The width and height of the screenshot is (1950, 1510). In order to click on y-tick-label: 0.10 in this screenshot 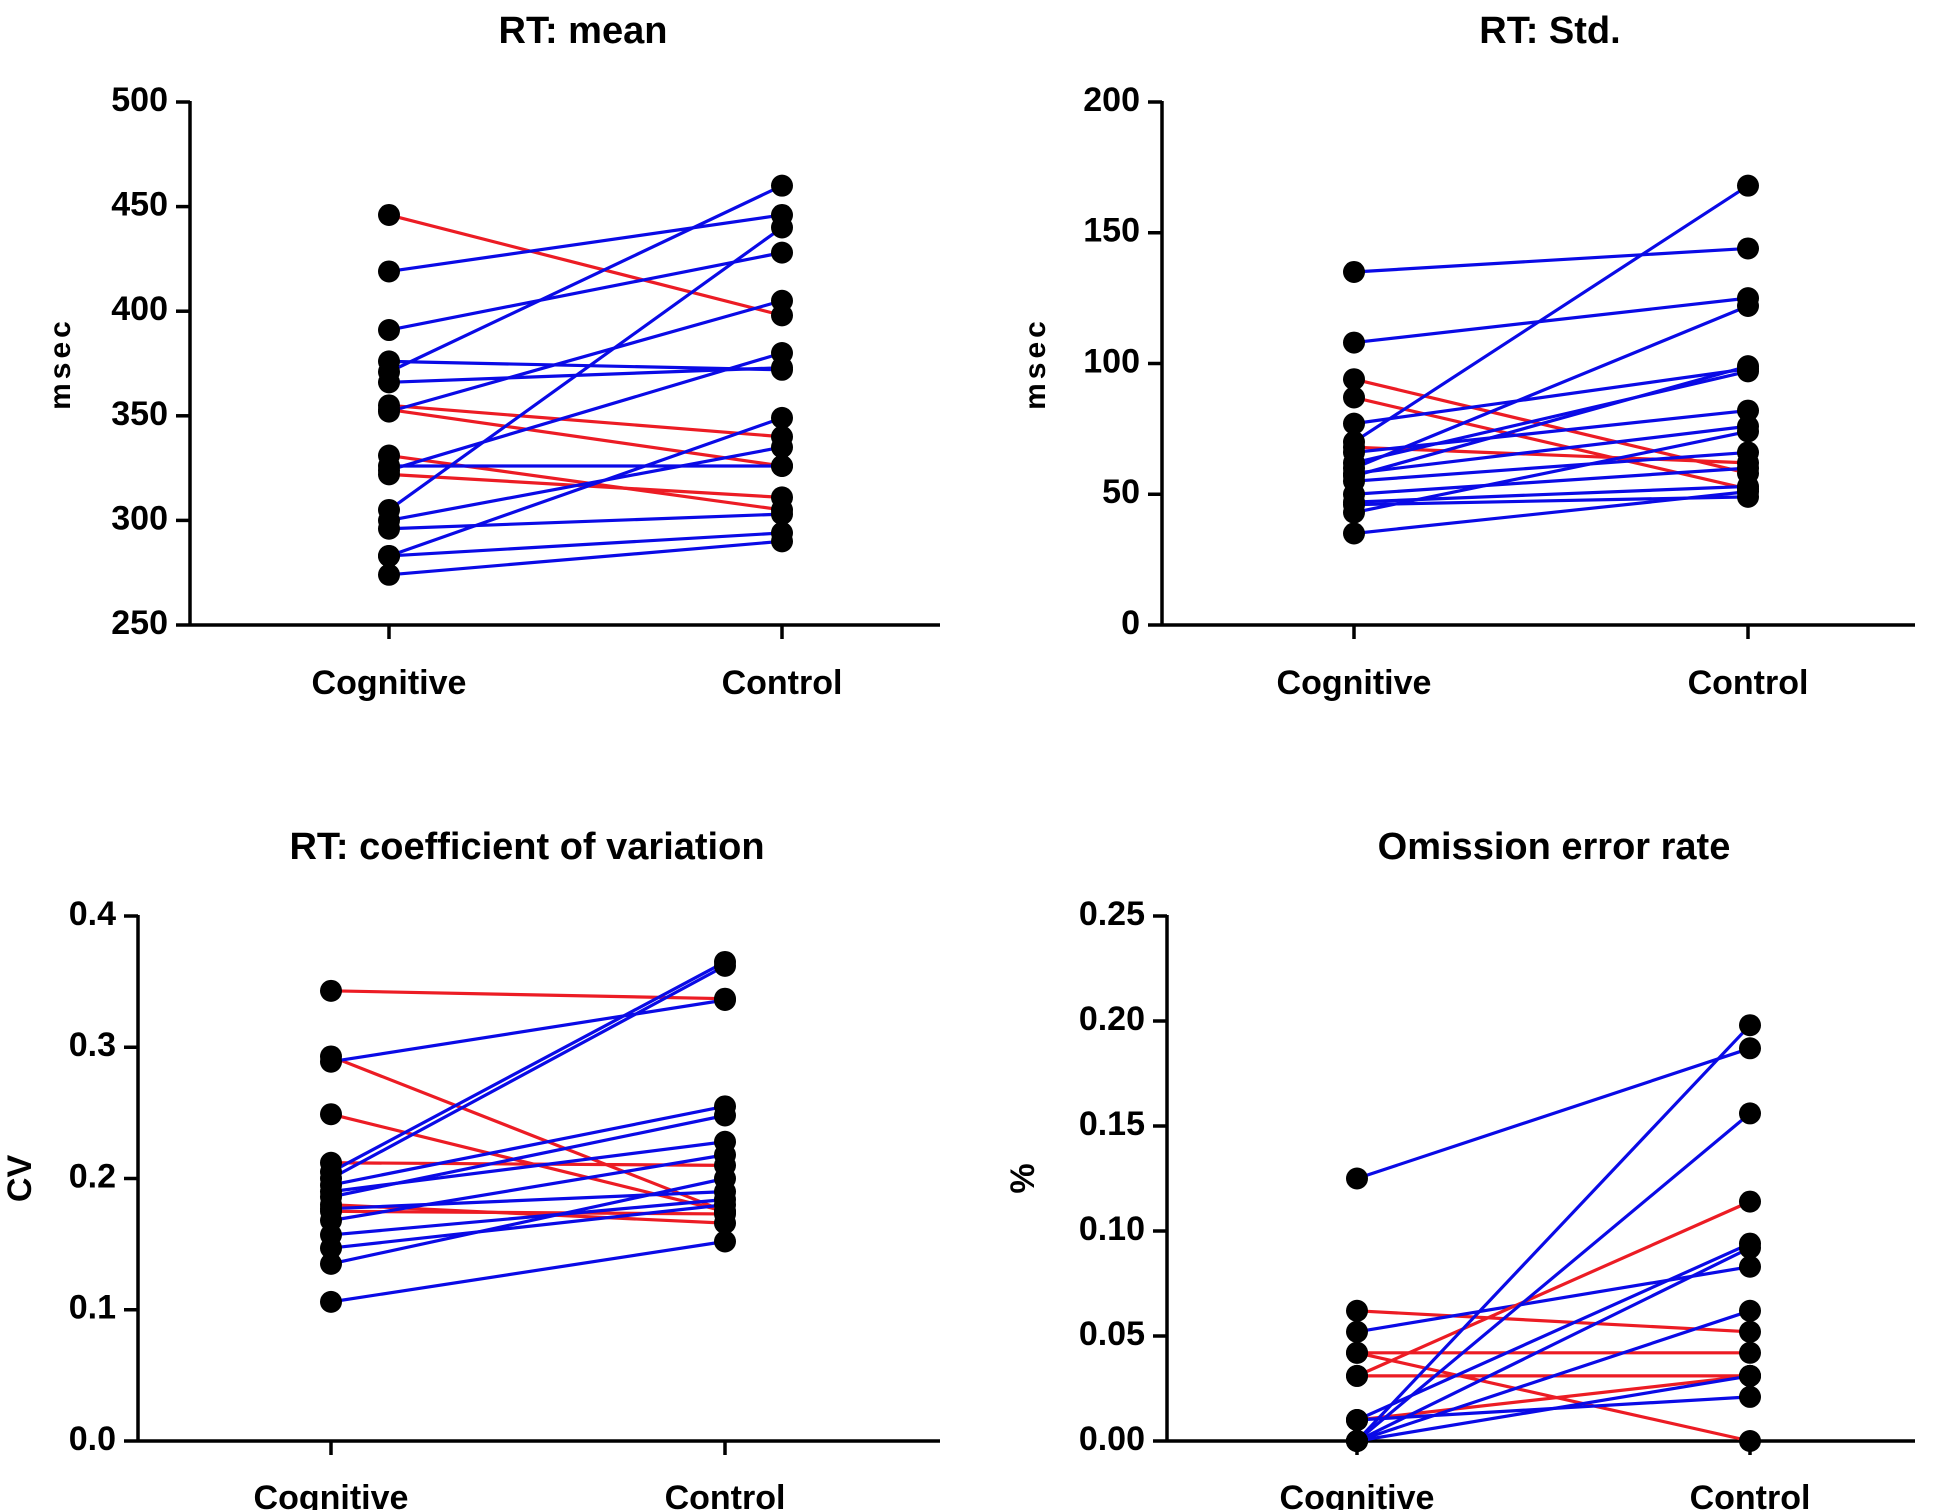, I will do `click(1112, 1229)`.